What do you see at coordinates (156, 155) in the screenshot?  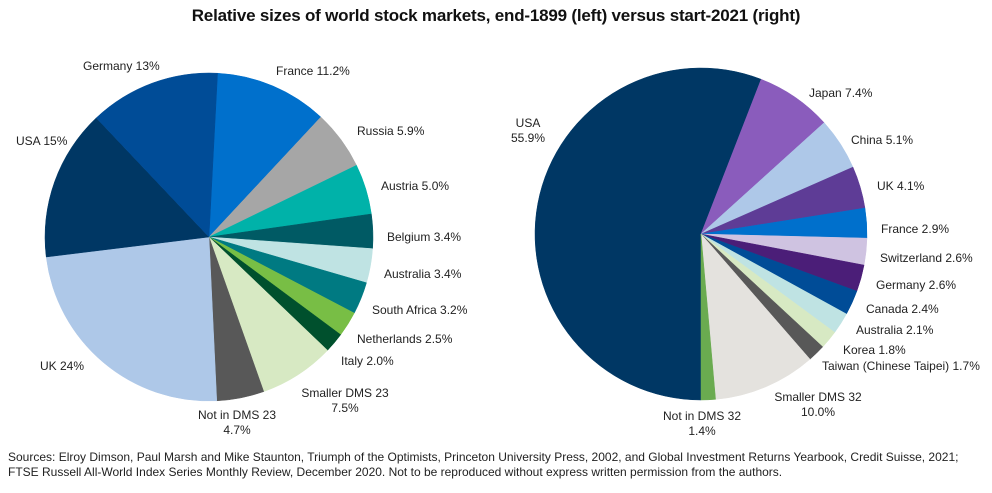 I see `pie-slice-germany` at bounding box center [156, 155].